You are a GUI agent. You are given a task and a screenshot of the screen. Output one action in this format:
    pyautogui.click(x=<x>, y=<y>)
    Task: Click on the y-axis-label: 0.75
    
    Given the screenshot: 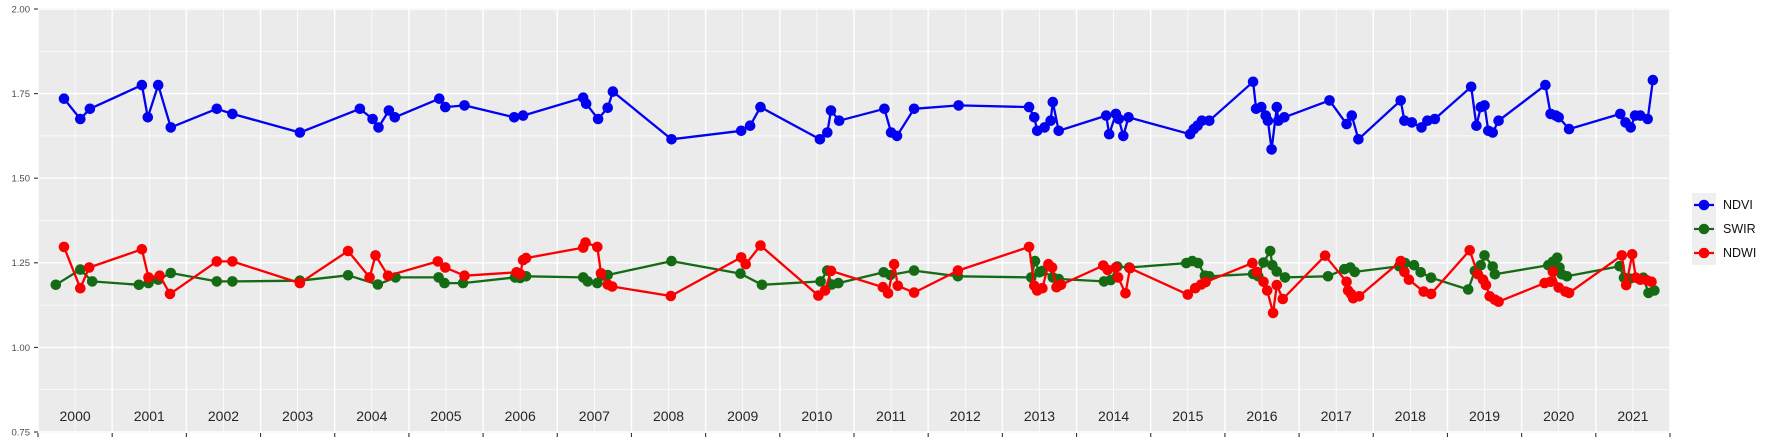 What is the action you would take?
    pyautogui.click(x=21, y=432)
    